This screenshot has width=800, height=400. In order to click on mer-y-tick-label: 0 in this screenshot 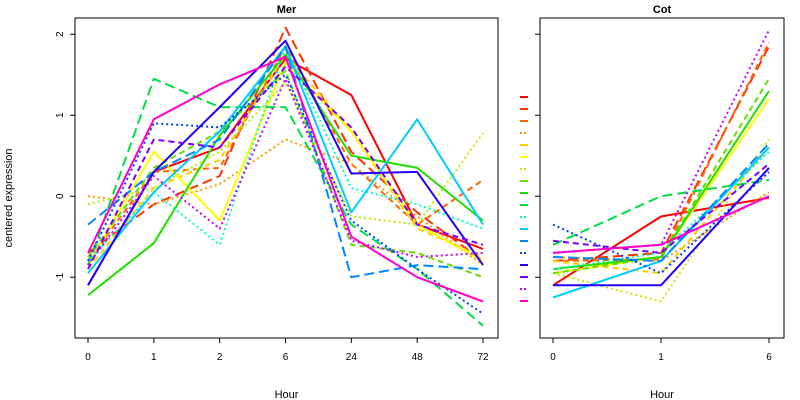, I will do `click(60, 196)`.